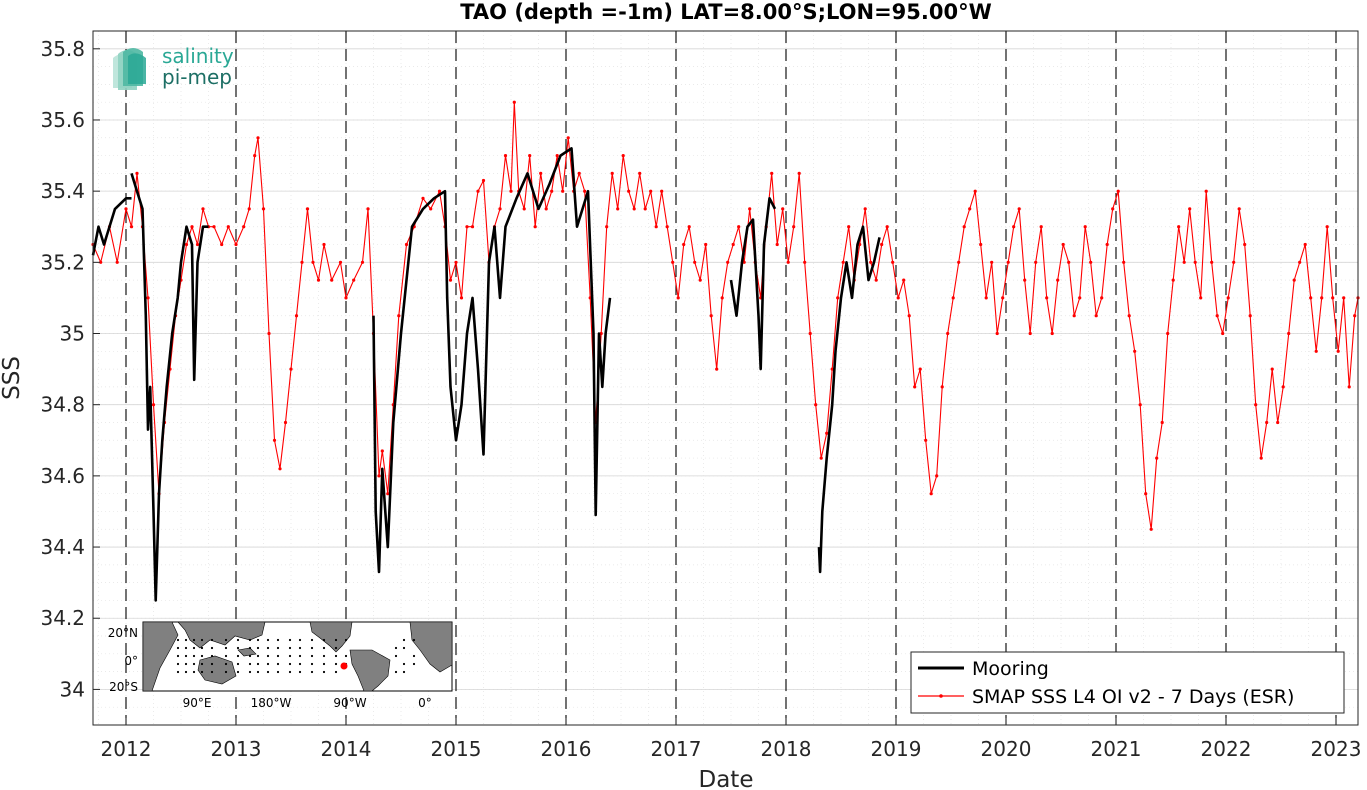 Image resolution: width=1367 pixels, height=790 pixels. Describe the element at coordinates (62, 49) in the screenshot. I see `y-tick-label: 35.8` at that location.